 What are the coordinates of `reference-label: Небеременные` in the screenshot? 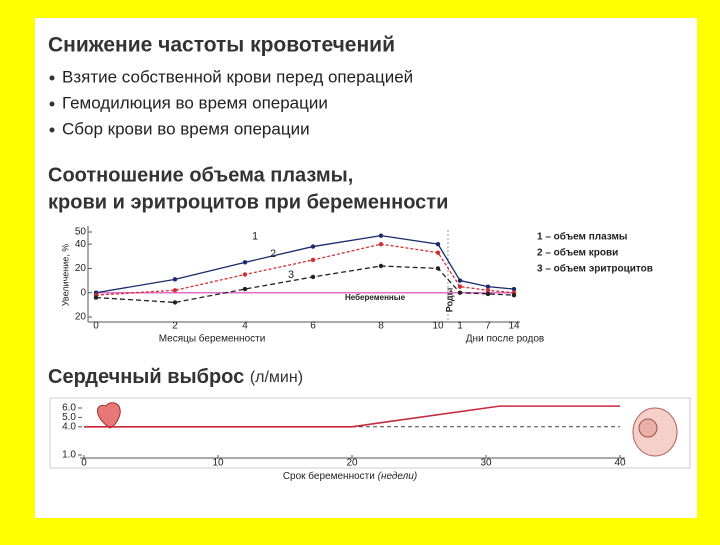 It's located at (375, 297).